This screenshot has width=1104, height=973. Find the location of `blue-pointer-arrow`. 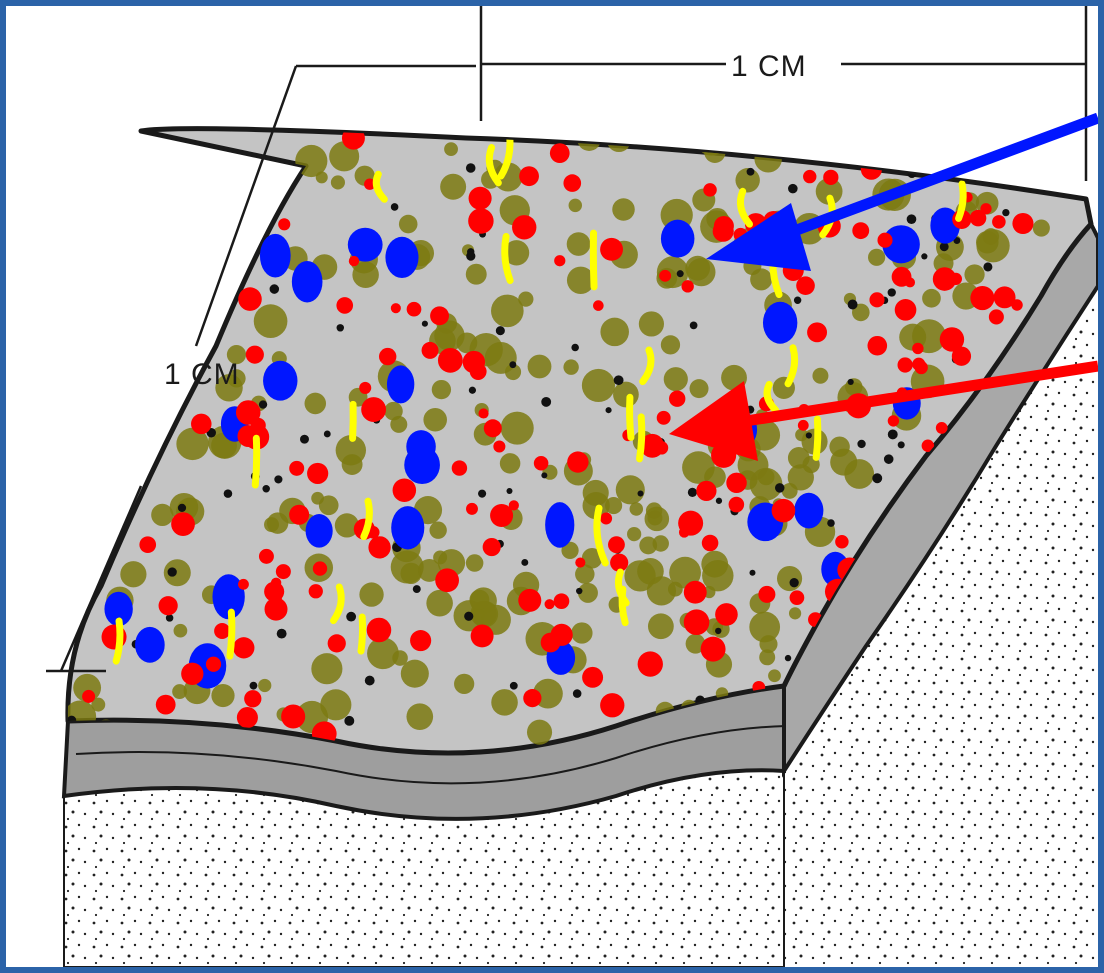

blue-pointer-arrow is located at coordinates (902, 191).